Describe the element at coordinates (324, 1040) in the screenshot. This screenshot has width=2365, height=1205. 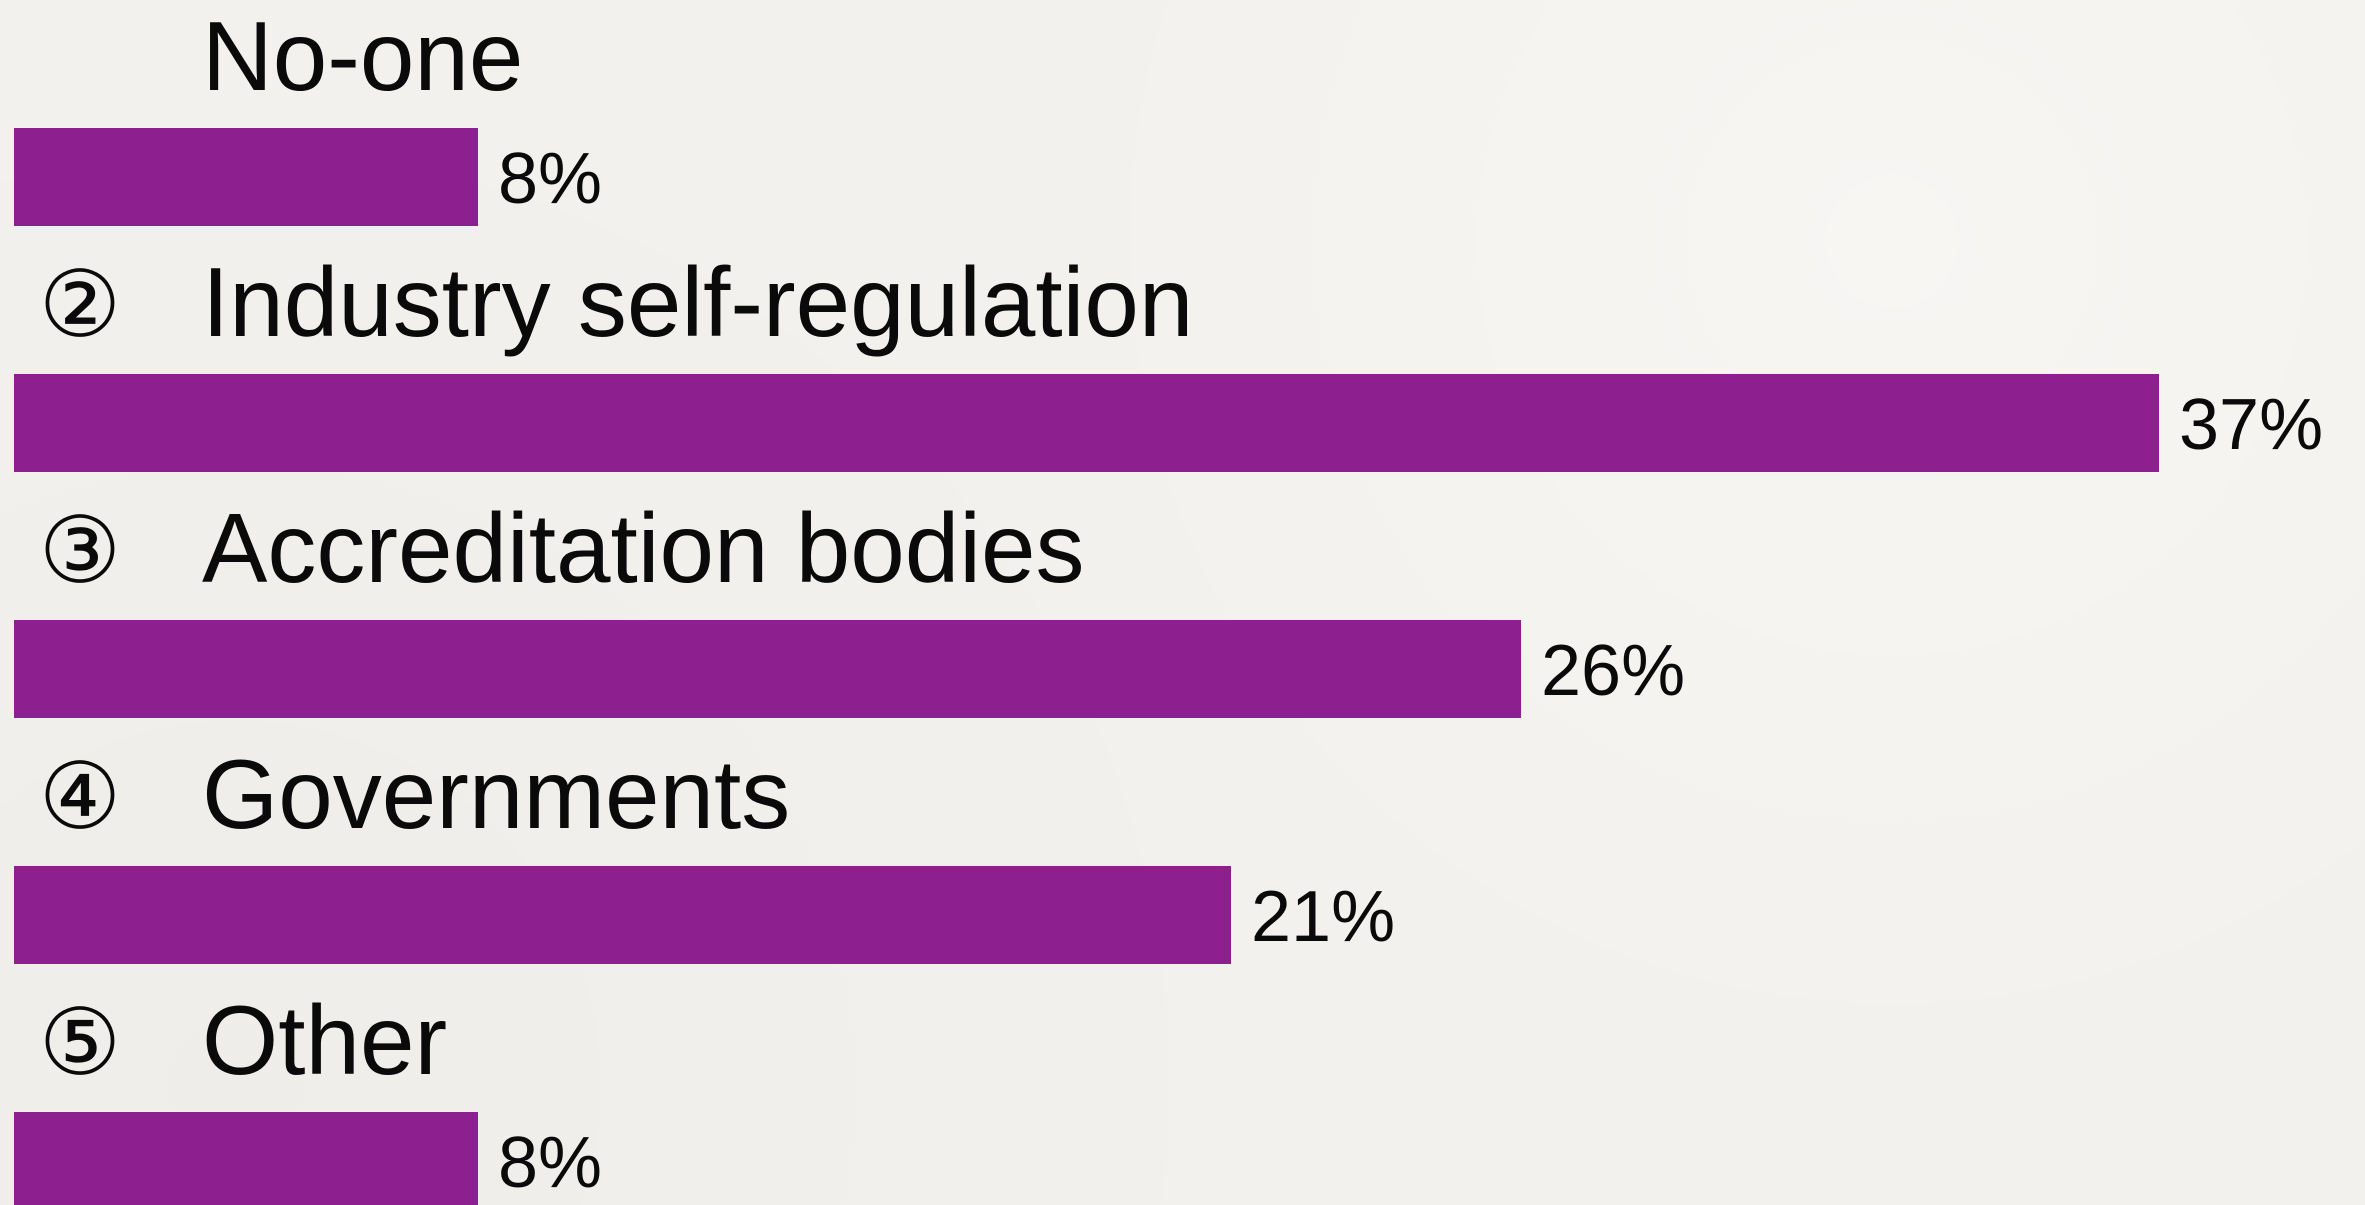
I see `category-label-other: Other` at that location.